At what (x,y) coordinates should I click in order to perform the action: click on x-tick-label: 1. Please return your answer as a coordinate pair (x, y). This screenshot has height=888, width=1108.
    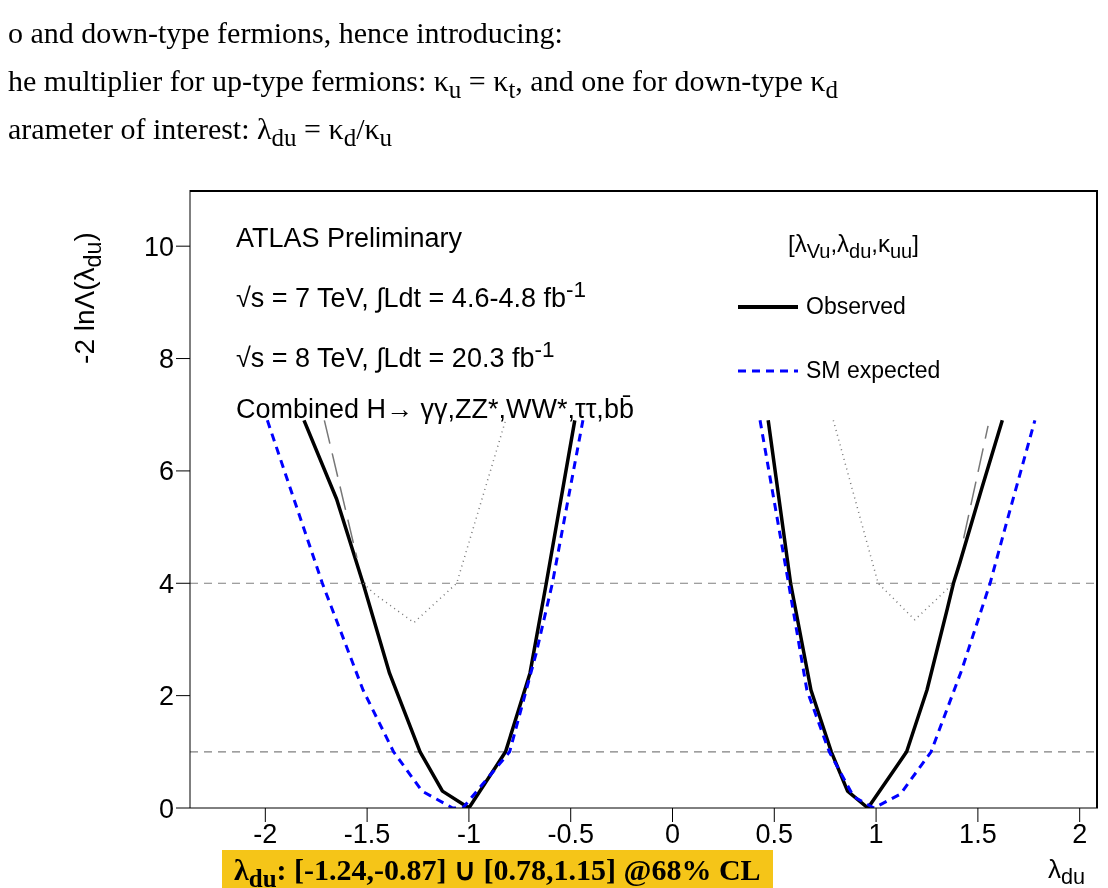
    Looking at the image, I should click on (876, 834).